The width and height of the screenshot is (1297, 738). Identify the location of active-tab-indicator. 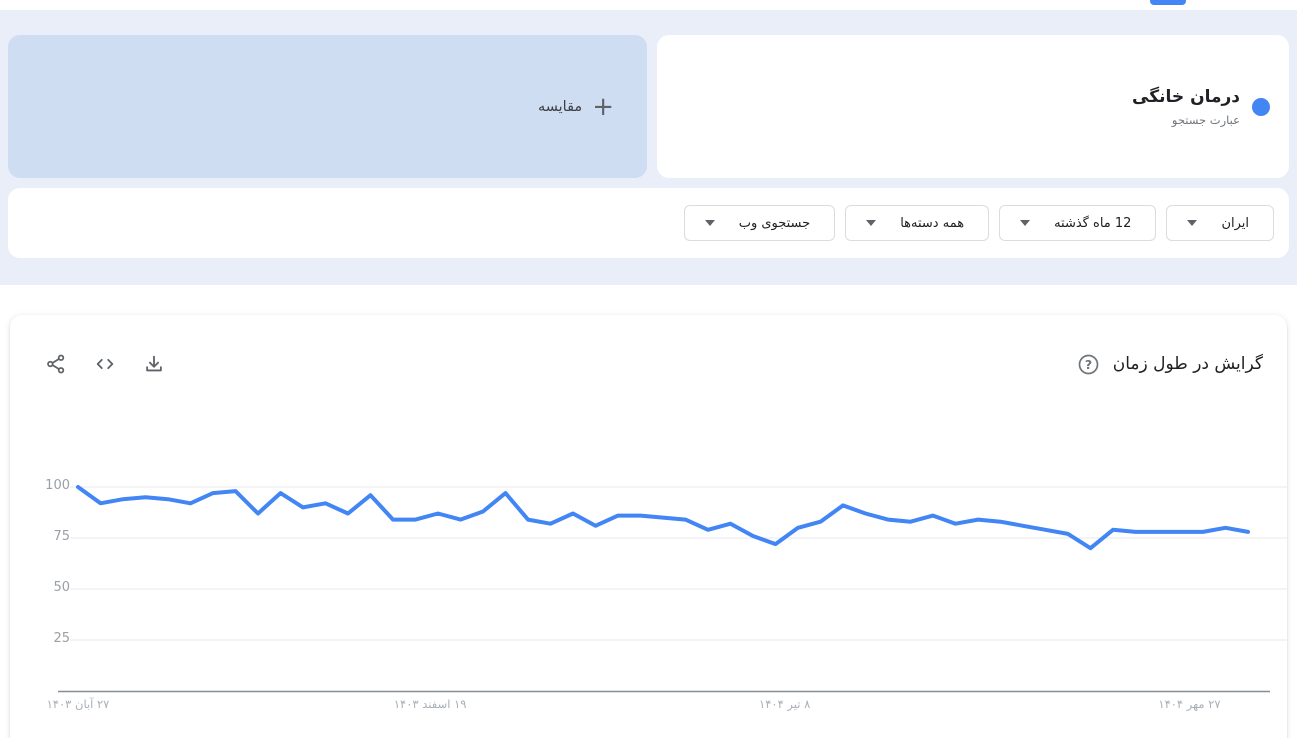
(1168, 2).